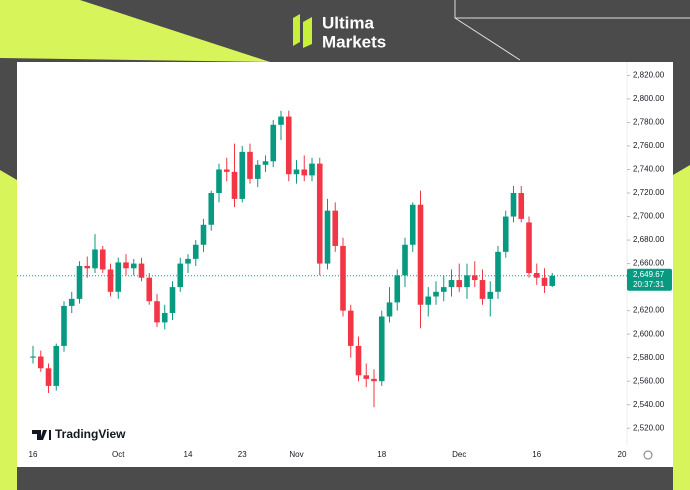 The height and width of the screenshot is (490, 690). I want to click on y-tick-label: 2,520.00, so click(649, 427).